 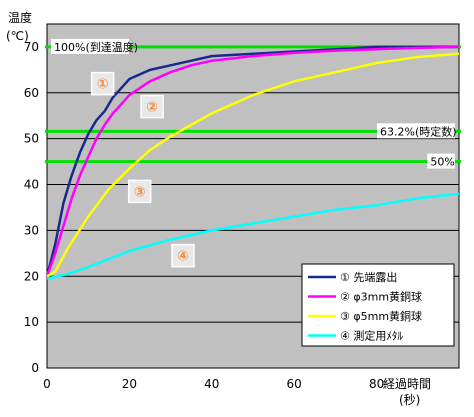 What do you see at coordinates (381, 297) in the screenshot?
I see `legend-label: ② φ3mm黄銅球` at bounding box center [381, 297].